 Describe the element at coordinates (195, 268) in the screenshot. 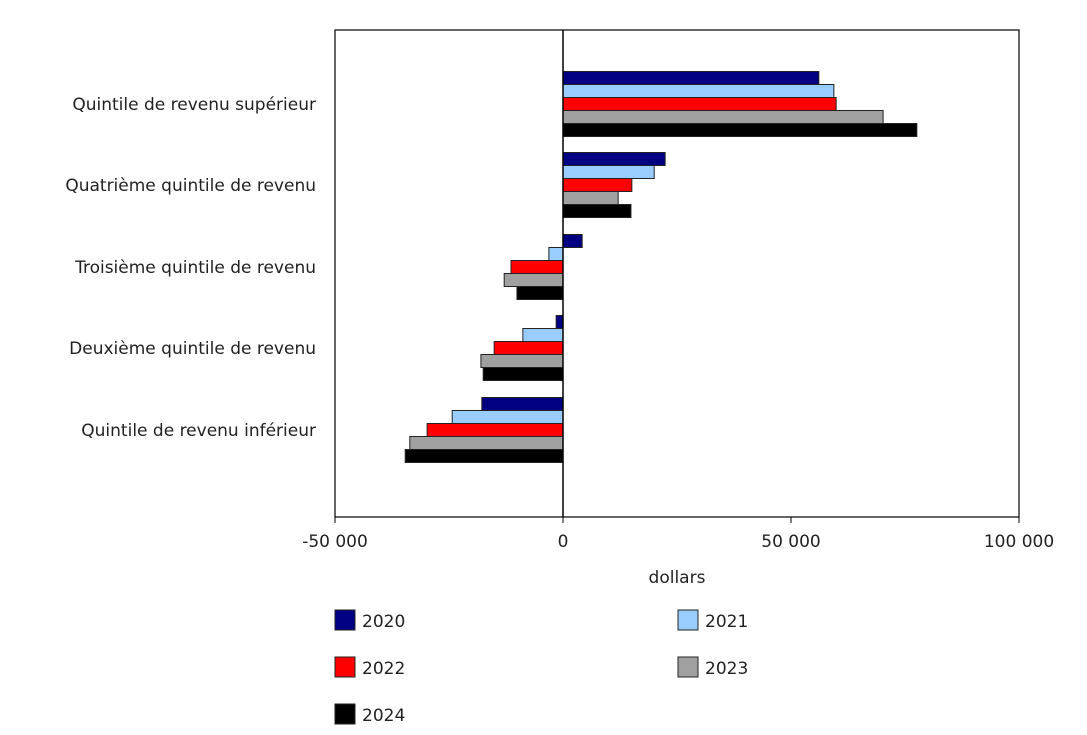

I see `category-label: Troisième quintile de revenu` at that location.